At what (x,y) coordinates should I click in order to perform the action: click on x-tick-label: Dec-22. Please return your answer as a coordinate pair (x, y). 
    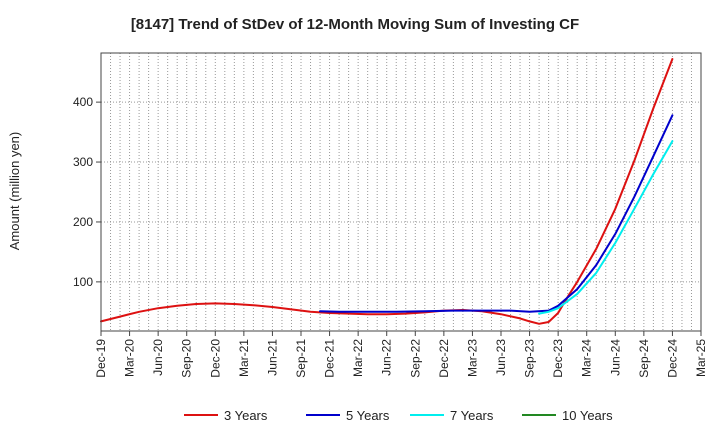
    Looking at the image, I should click on (444, 358).